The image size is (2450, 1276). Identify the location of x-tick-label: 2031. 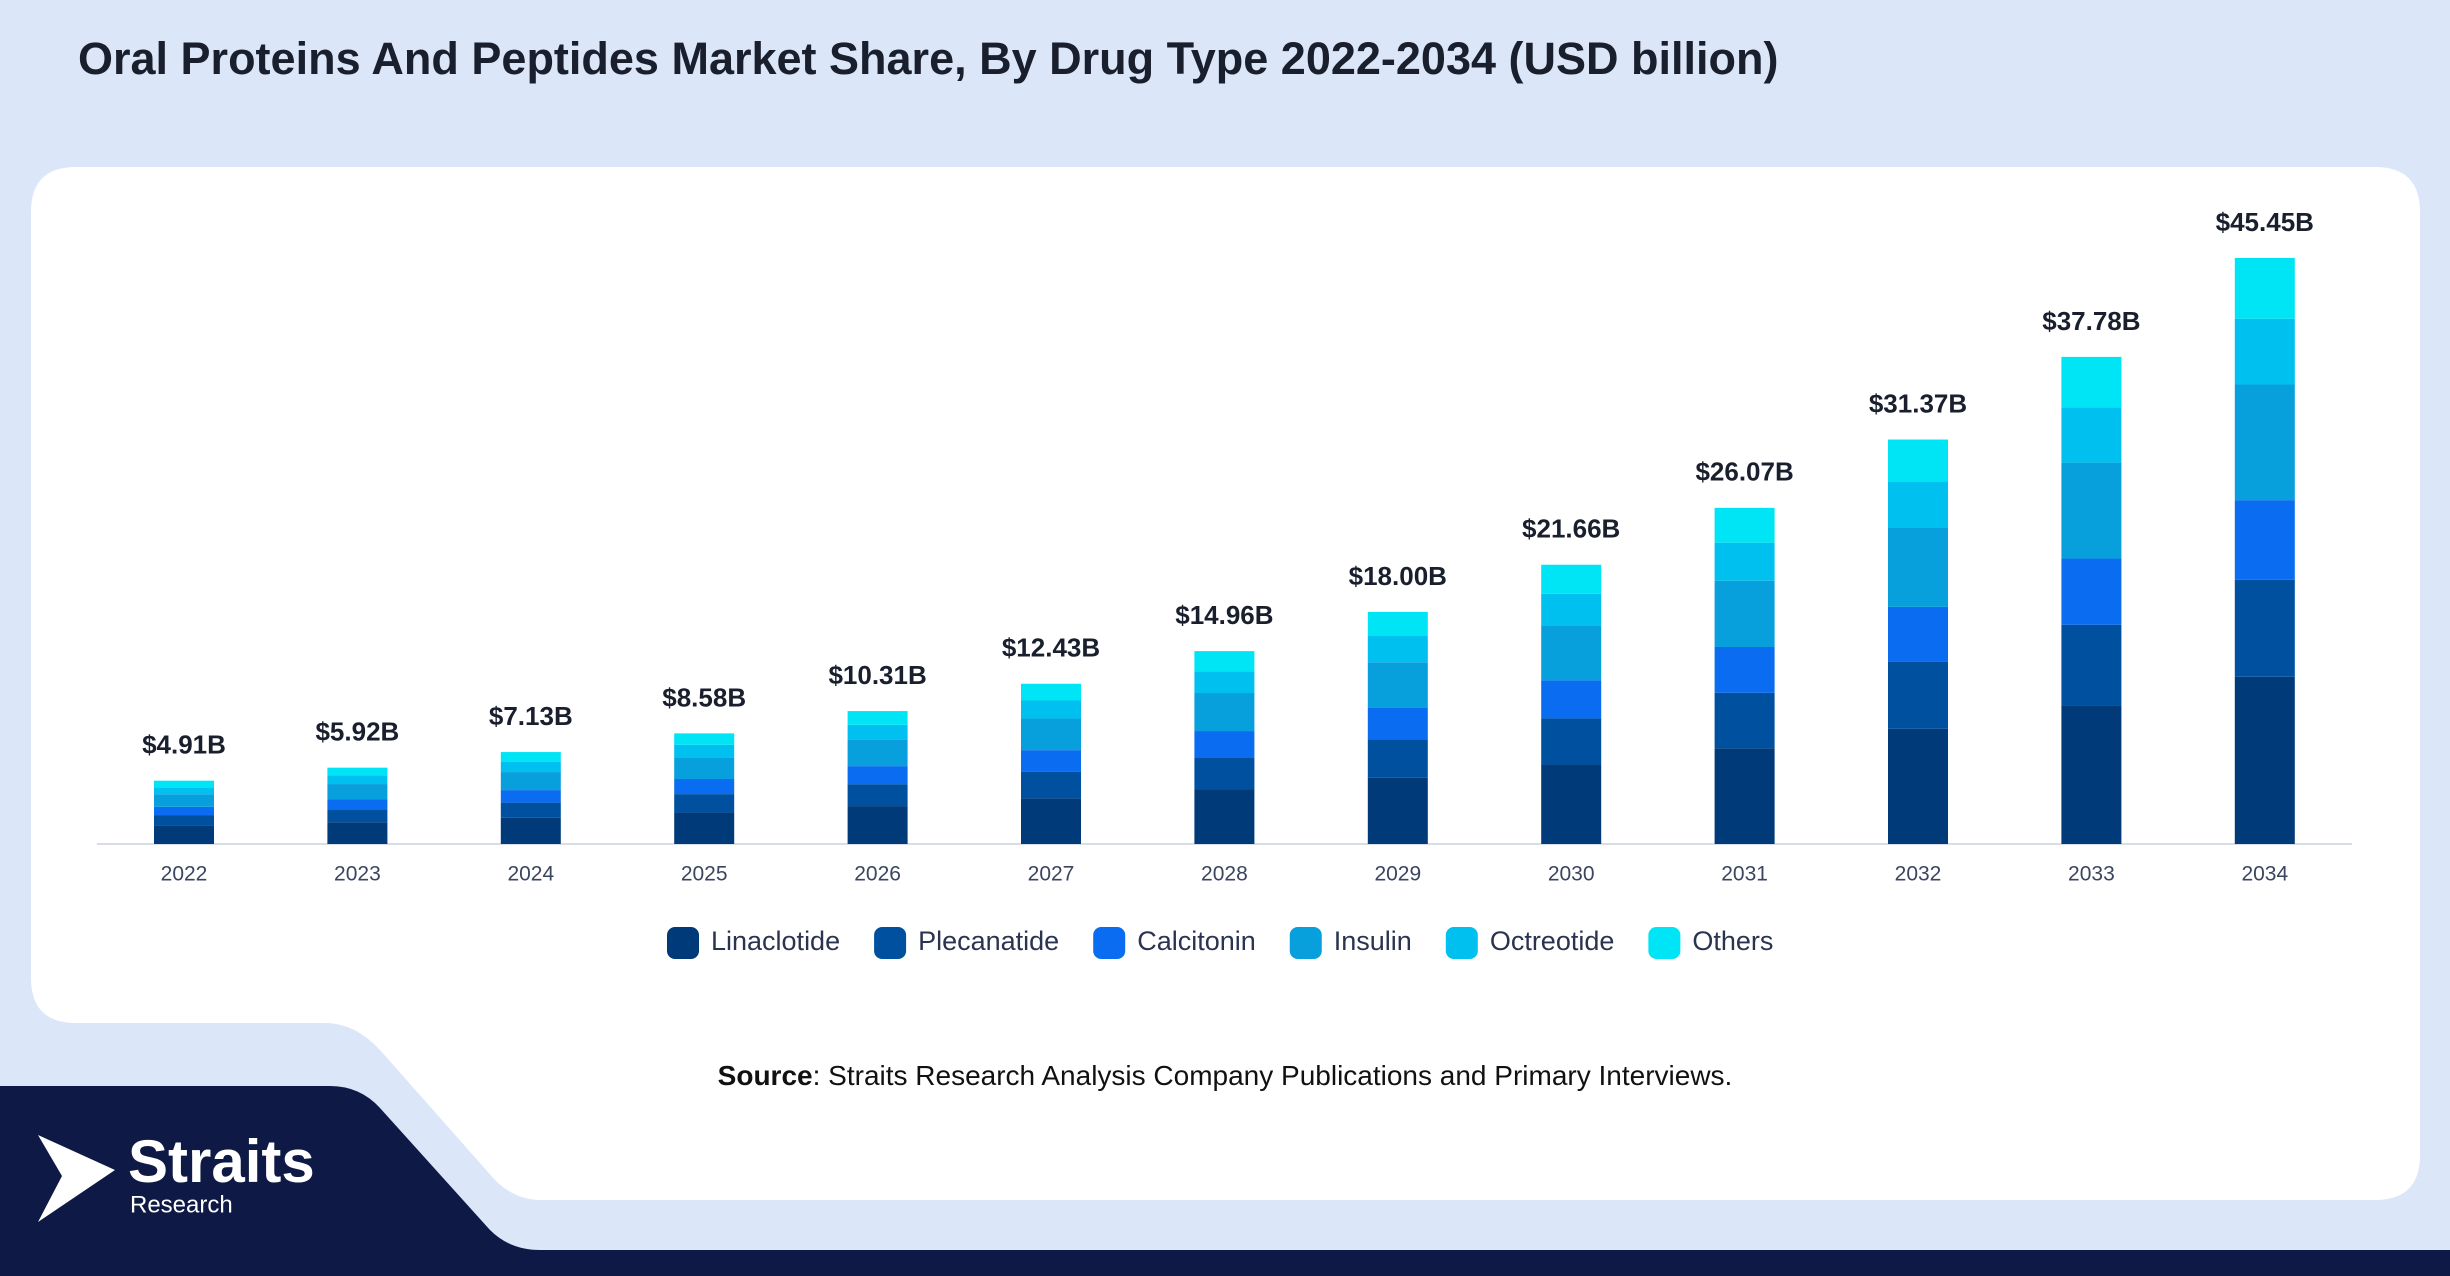
(1744, 874).